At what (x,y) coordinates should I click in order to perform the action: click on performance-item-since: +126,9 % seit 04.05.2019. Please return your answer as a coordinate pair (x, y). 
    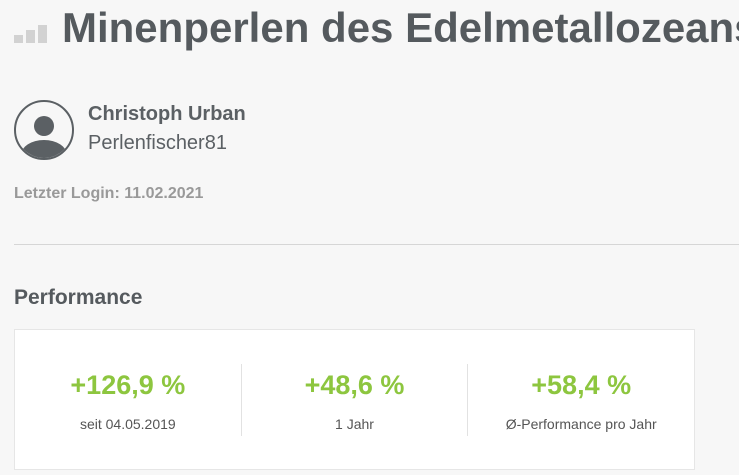
    Looking at the image, I should click on (128, 399).